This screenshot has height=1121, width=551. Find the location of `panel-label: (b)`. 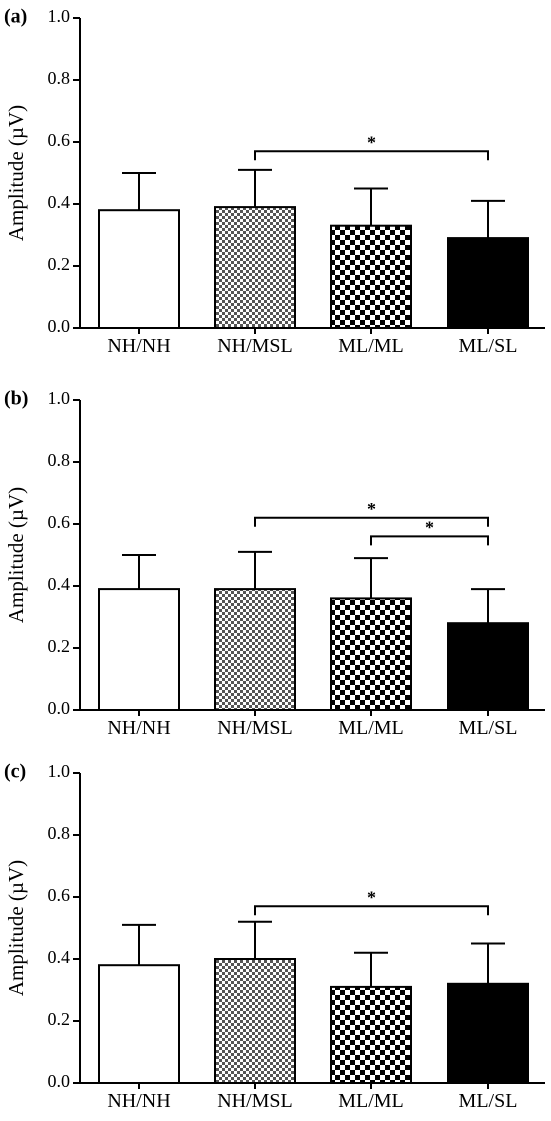

panel-label: (b) is located at coordinates (16, 399).